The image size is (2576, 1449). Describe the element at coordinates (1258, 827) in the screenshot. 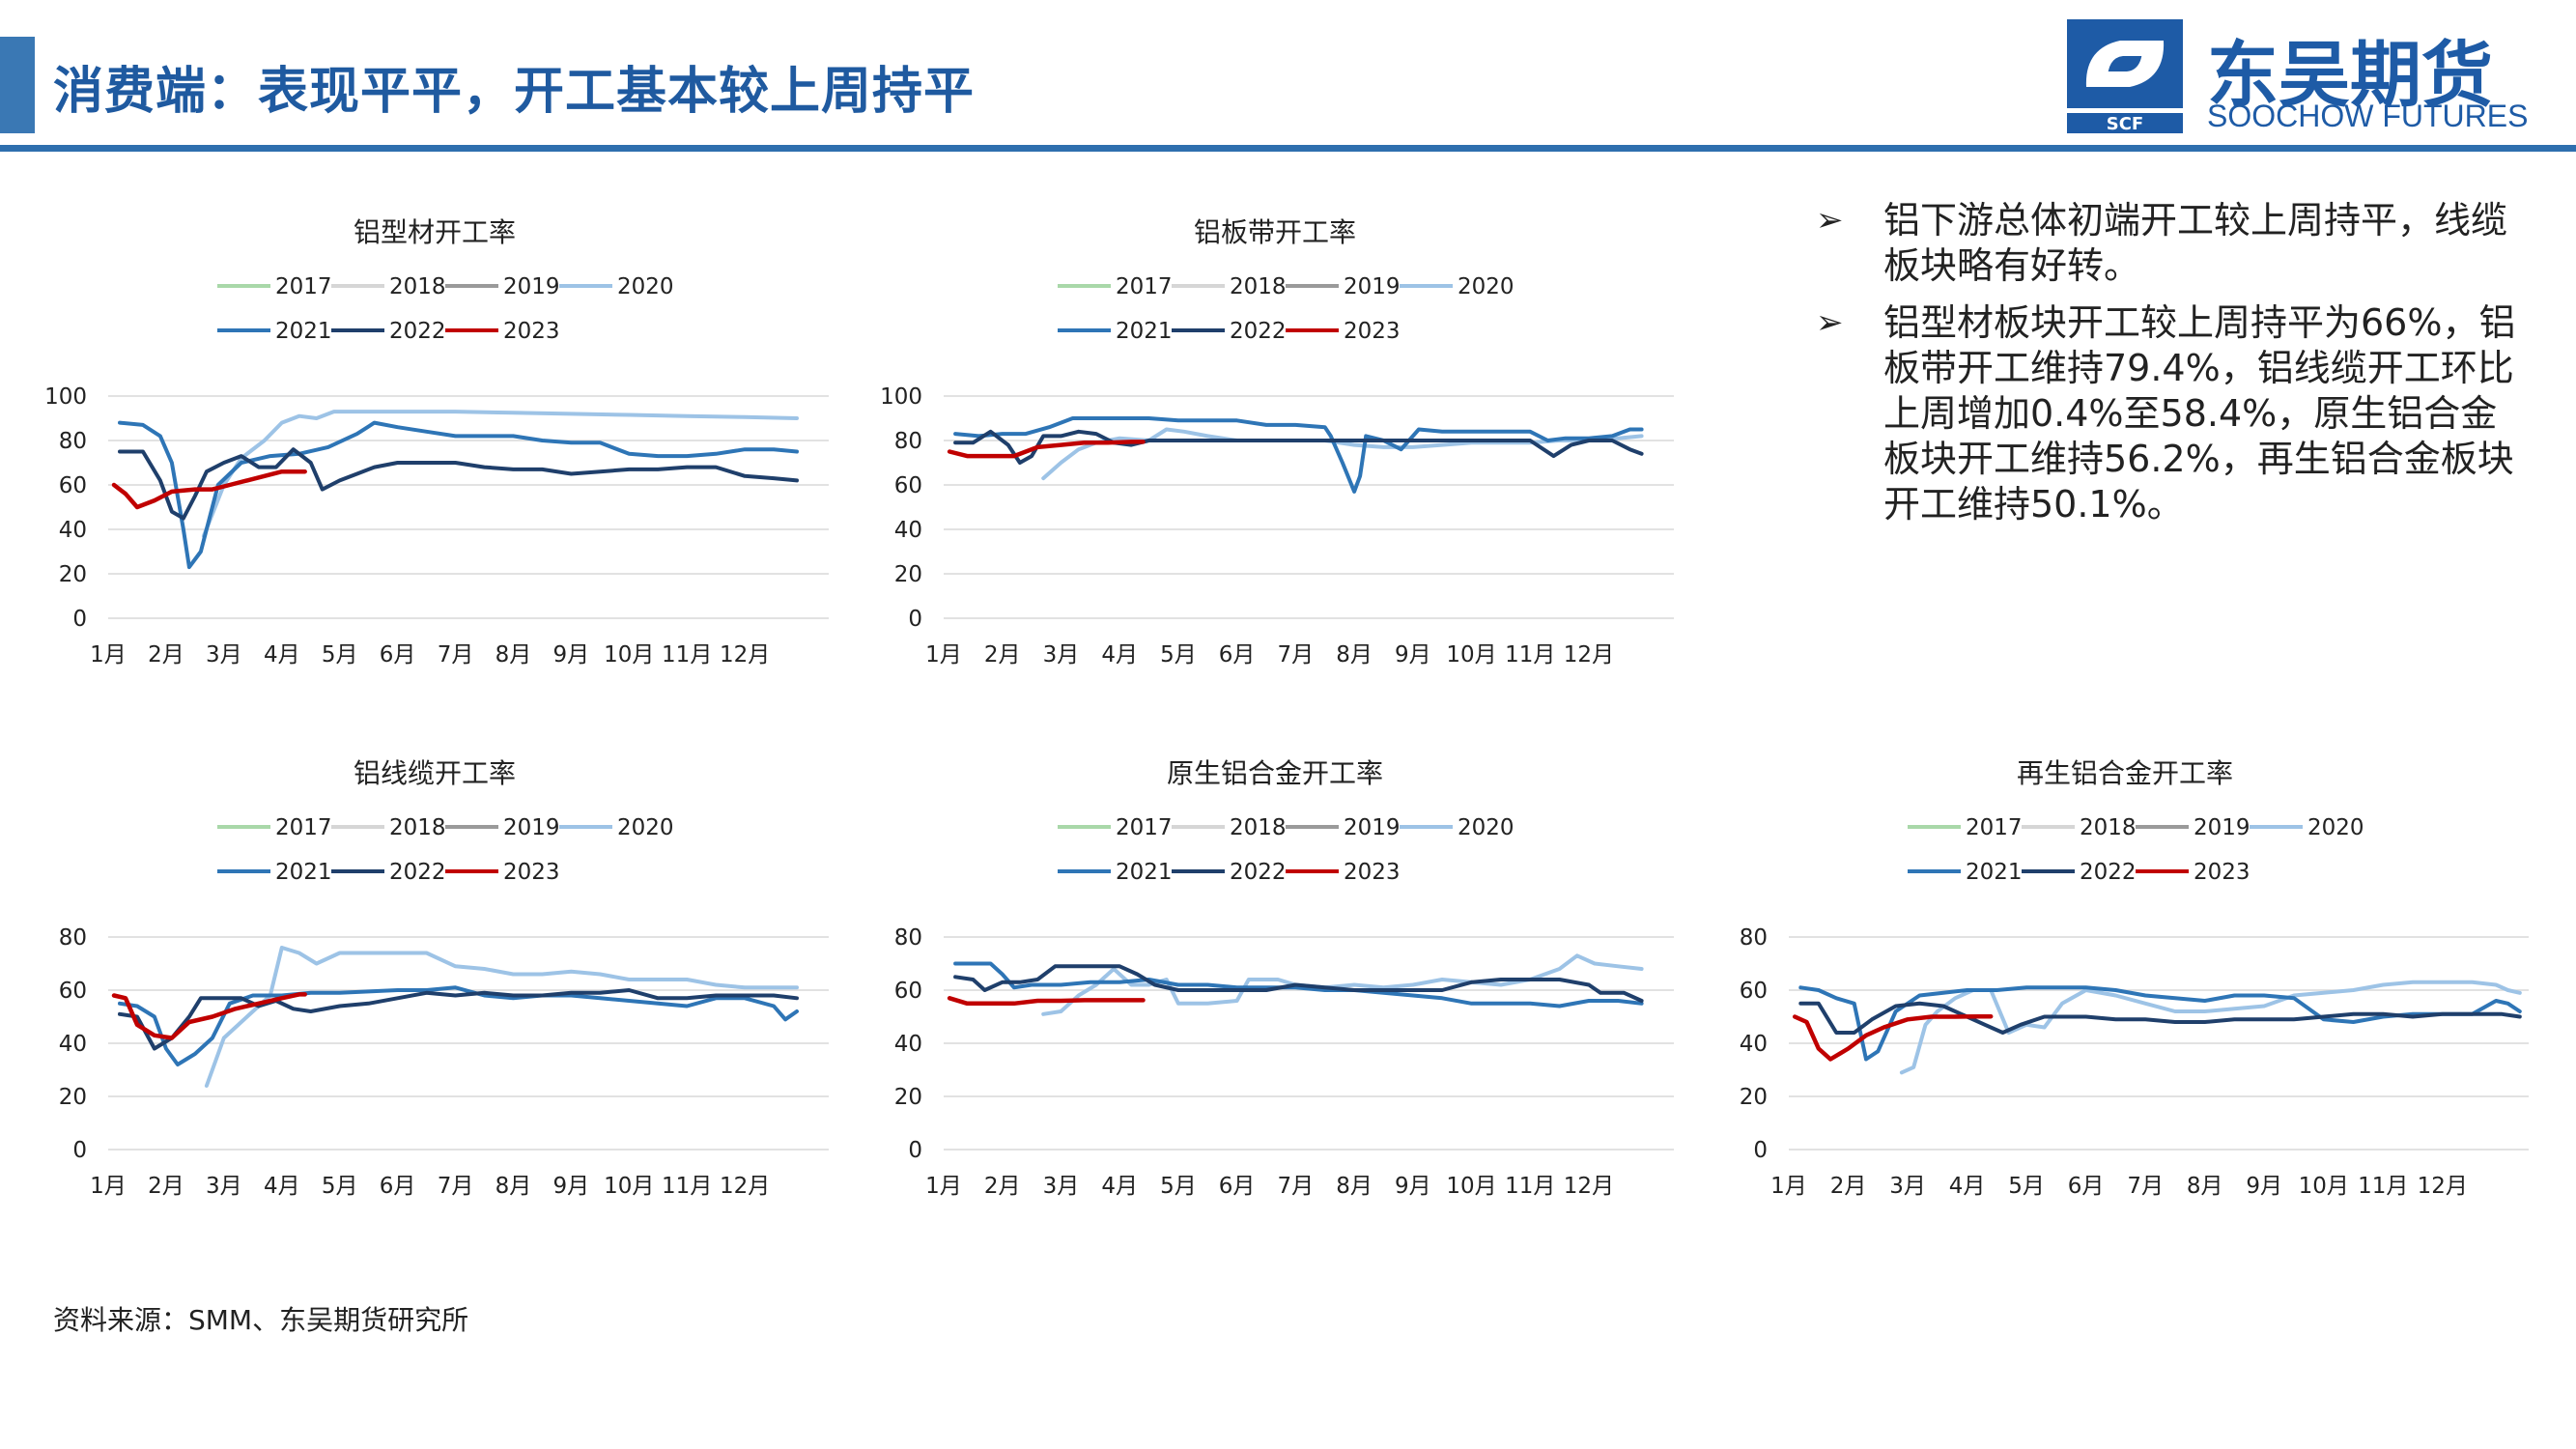

I see `legend-label-2018: 2018` at that location.